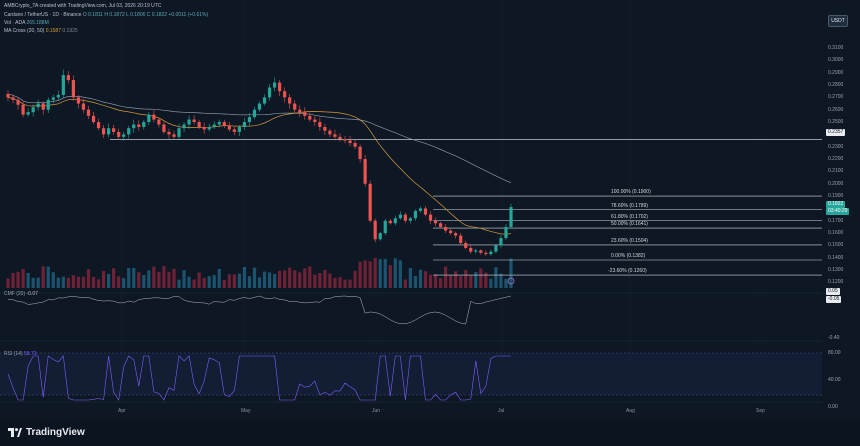  What do you see at coordinates (15, 432) in the screenshot?
I see `tradingview-logo-icon` at bounding box center [15, 432].